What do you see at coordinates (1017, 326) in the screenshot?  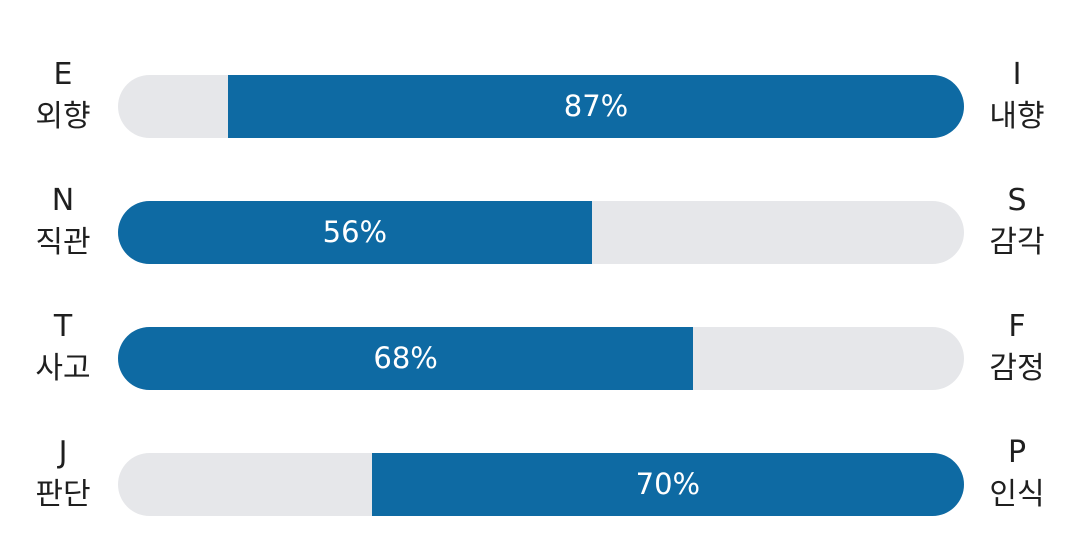 I see `right-trait-letter: F` at bounding box center [1017, 326].